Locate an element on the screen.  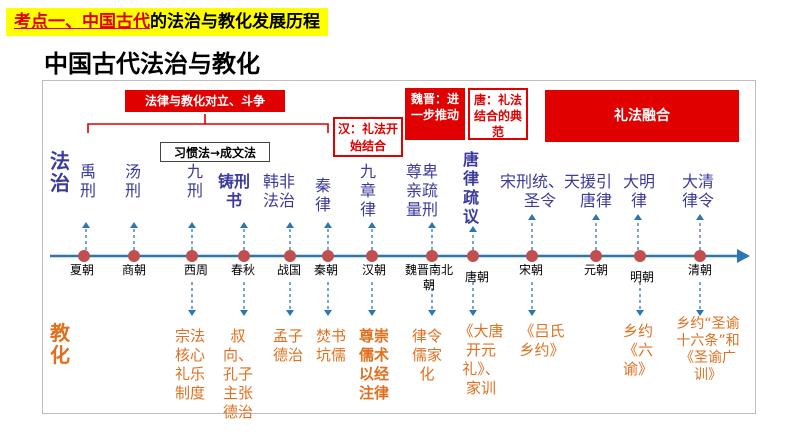
arrow-down-8-head is located at coordinates (640, 313).